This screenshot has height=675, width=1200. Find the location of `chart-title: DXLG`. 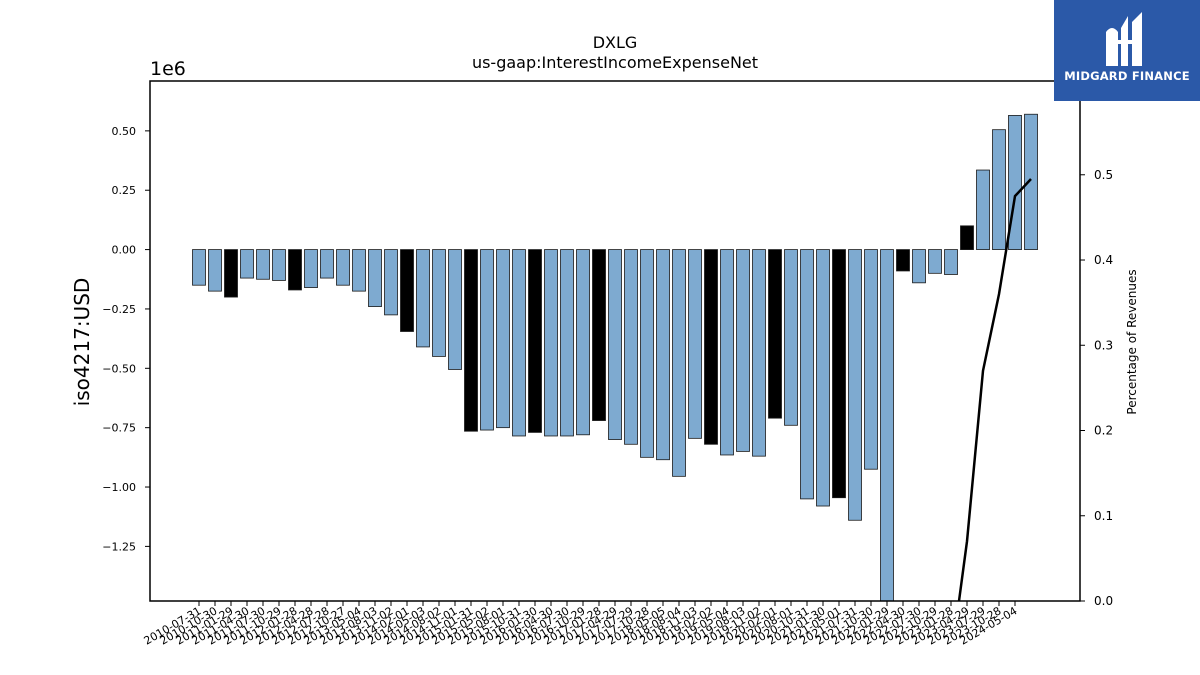

chart-title: DXLG is located at coordinates (615, 42).